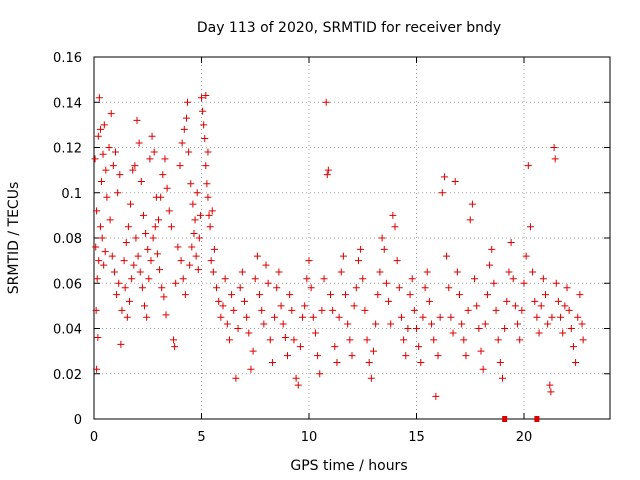 The width and height of the screenshot is (640, 480). I want to click on y-tick-label: 0.1, so click(71, 194).